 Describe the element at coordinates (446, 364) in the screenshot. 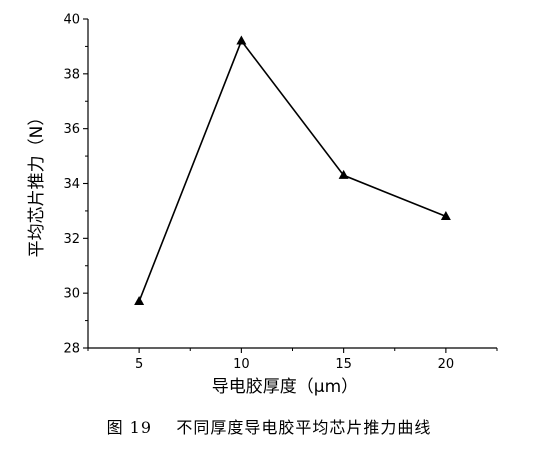

I see `x-tick-label: 20` at that location.